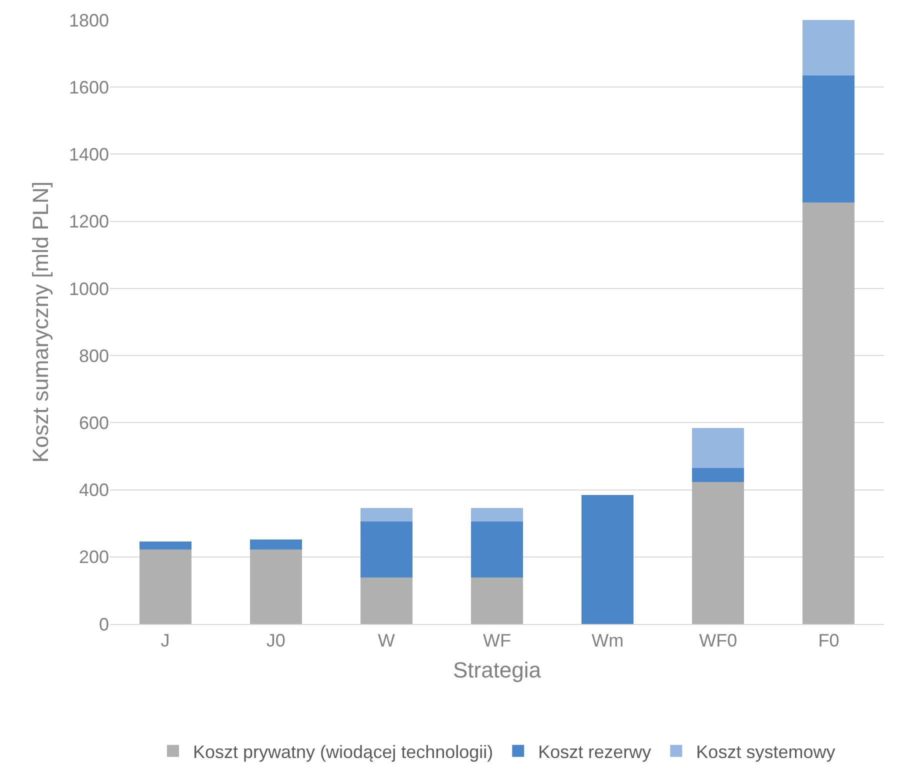  What do you see at coordinates (93, 356) in the screenshot?
I see `y-tick-label: 800` at bounding box center [93, 356].